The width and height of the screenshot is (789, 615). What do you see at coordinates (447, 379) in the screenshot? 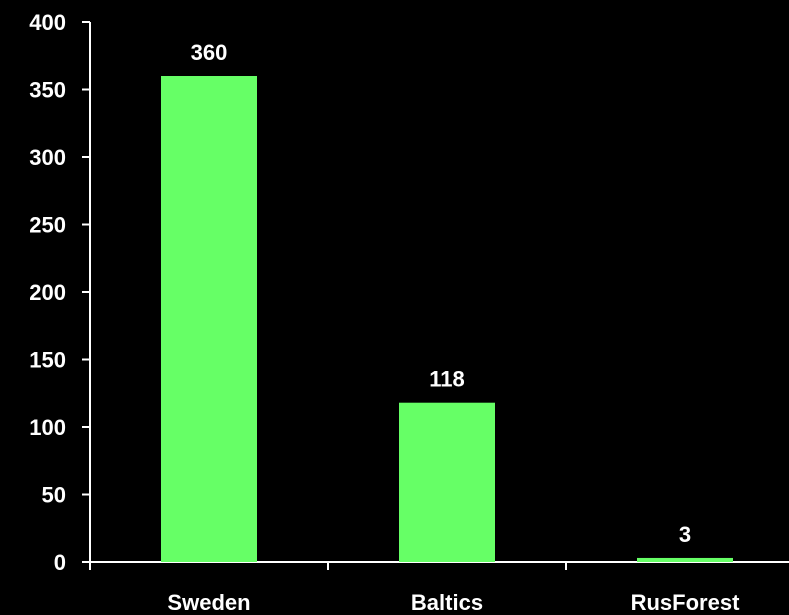
I see `data-label-baltics: 118` at bounding box center [447, 379].